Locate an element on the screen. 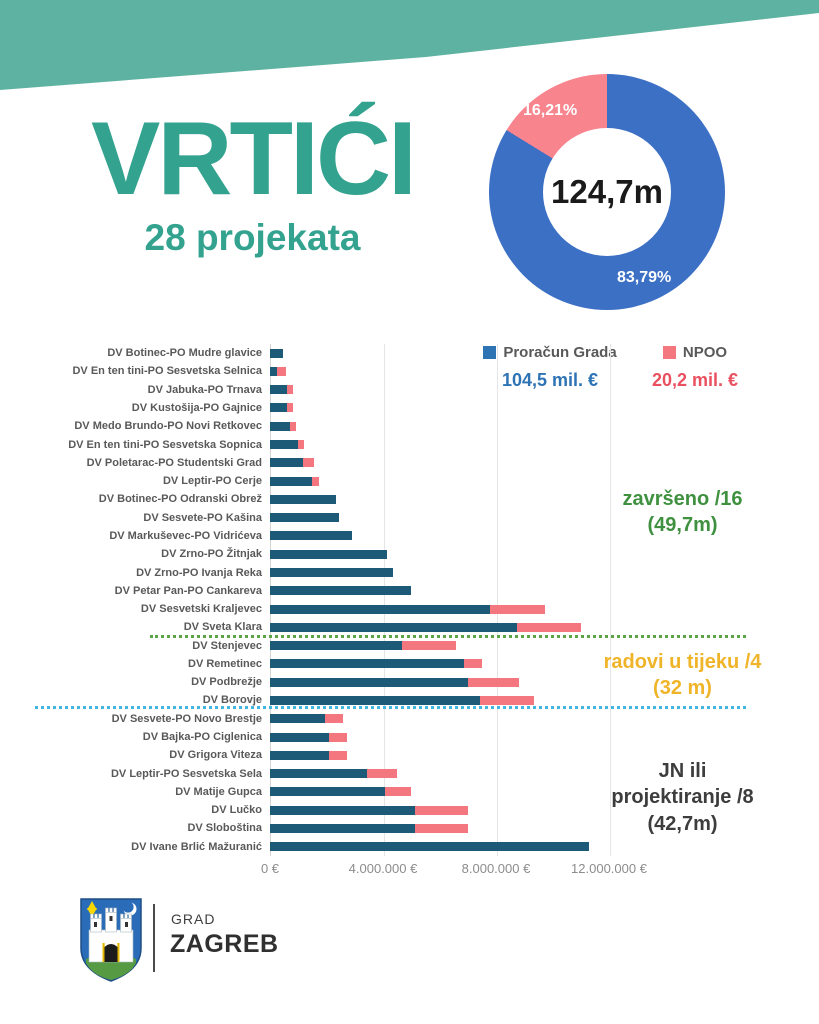  bar-label: DV Petar Pan-PO Cankareva is located at coordinates (188, 590).